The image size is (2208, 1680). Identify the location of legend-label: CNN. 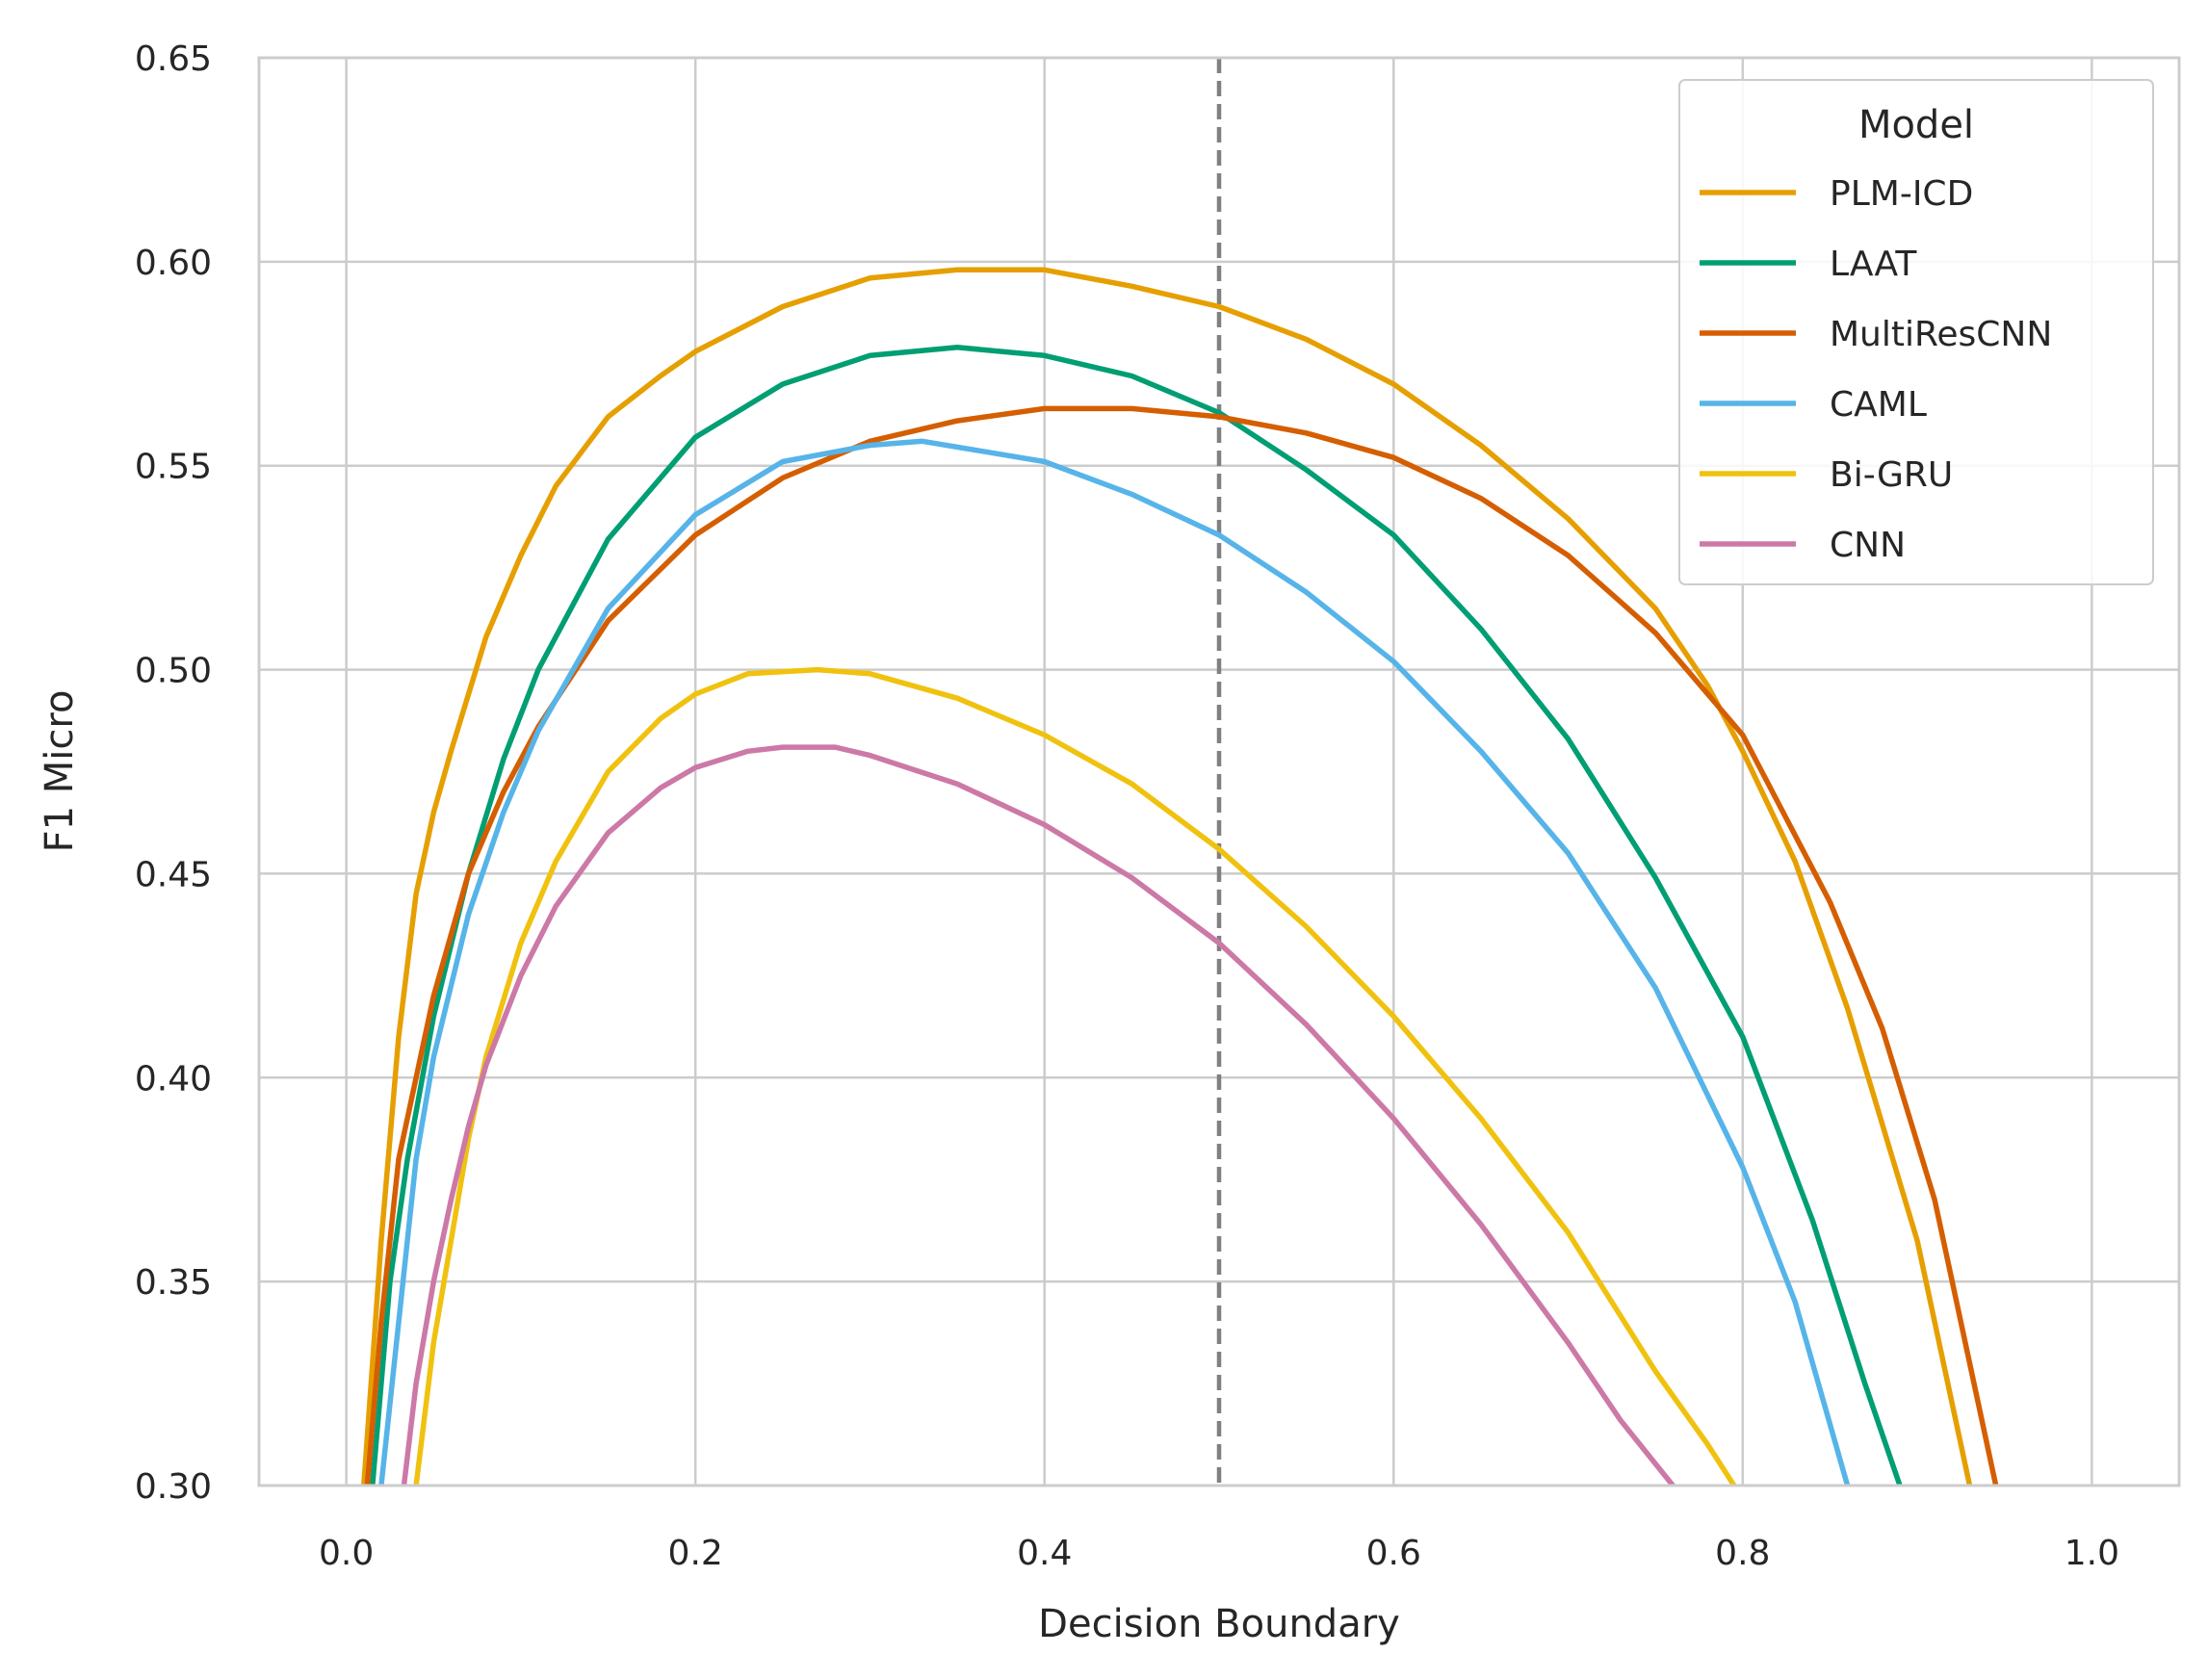
(1868, 545).